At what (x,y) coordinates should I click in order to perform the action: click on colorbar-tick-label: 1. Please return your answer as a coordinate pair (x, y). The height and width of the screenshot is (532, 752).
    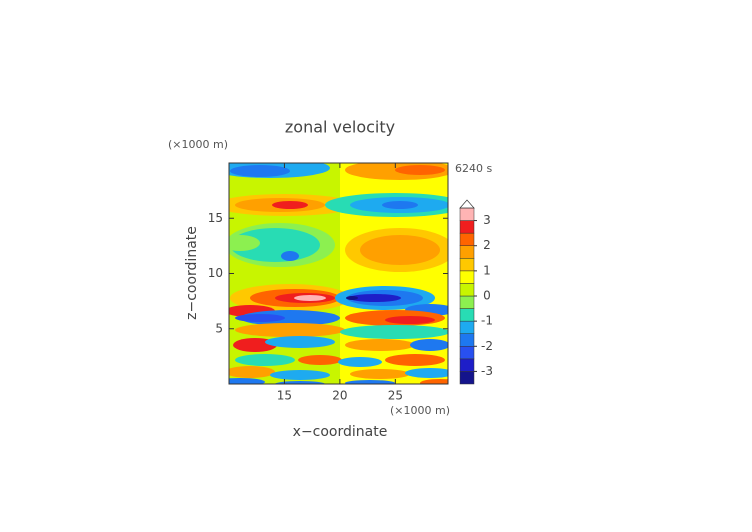
    Looking at the image, I should click on (487, 270).